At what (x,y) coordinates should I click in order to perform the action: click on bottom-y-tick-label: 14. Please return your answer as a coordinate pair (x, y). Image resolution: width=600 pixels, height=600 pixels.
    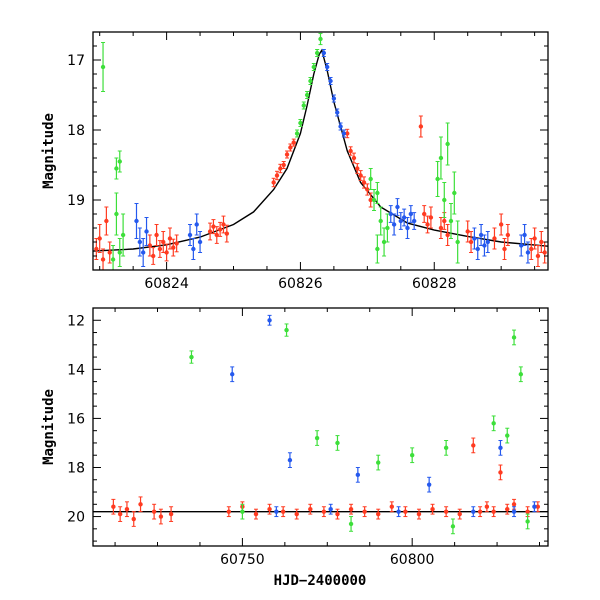
    Looking at the image, I should click on (76, 370).